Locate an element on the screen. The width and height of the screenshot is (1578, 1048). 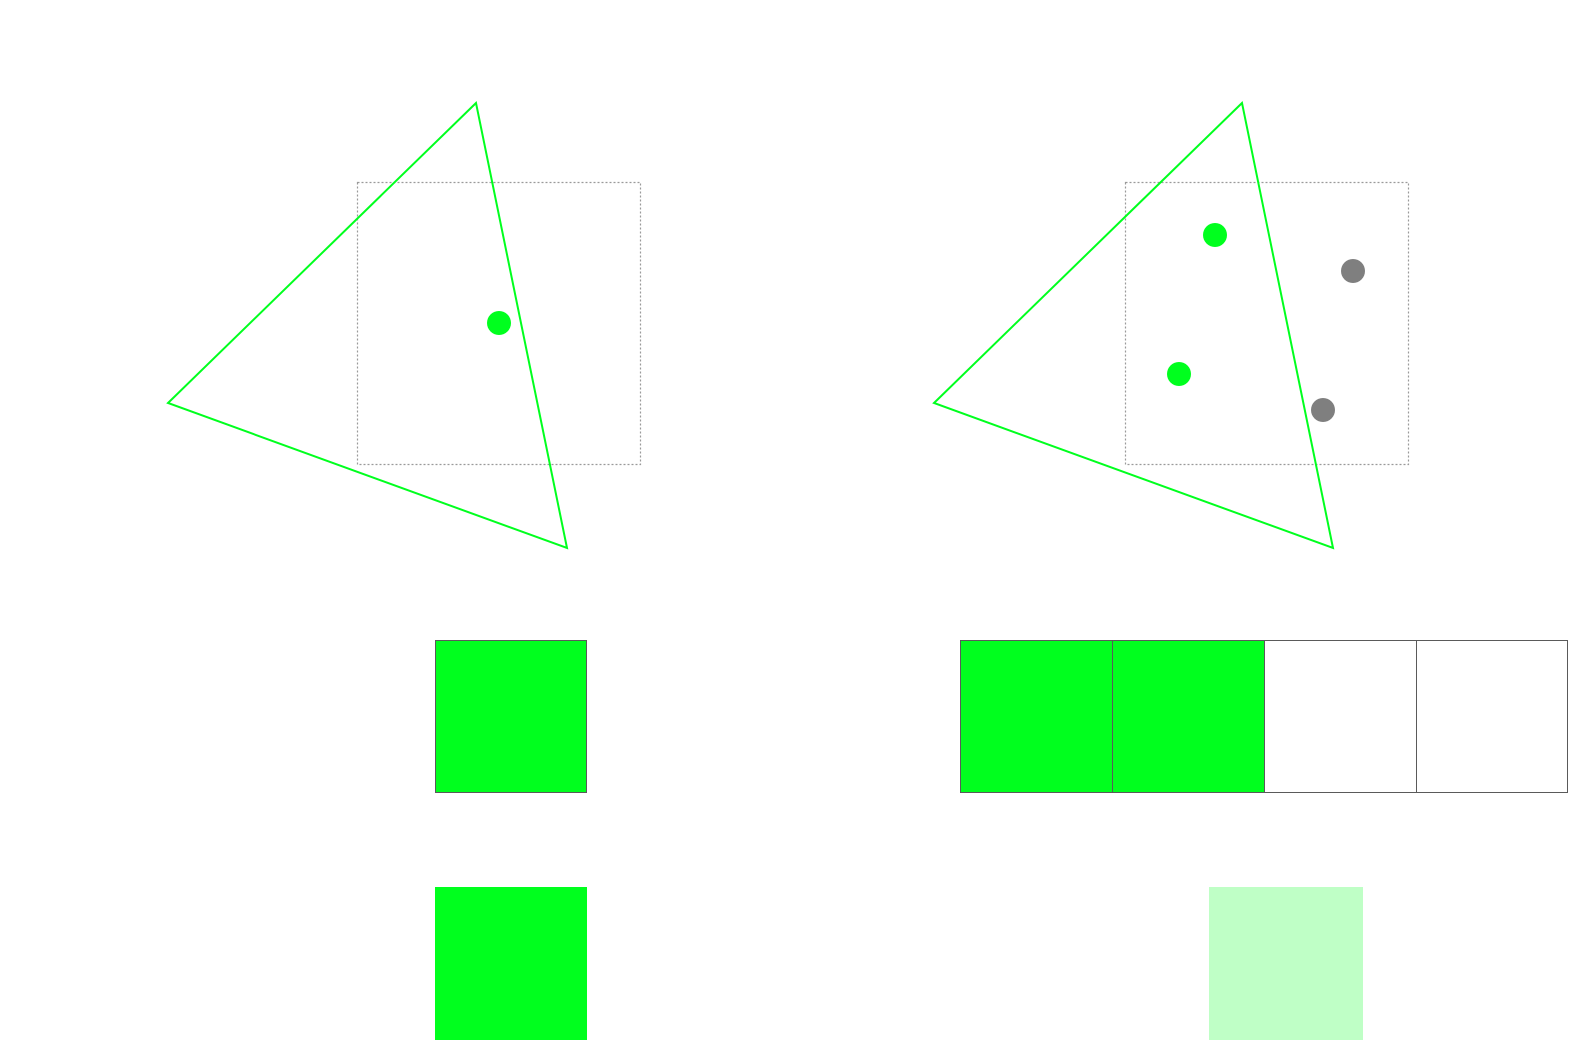
sample-point is located at coordinates (499, 323).